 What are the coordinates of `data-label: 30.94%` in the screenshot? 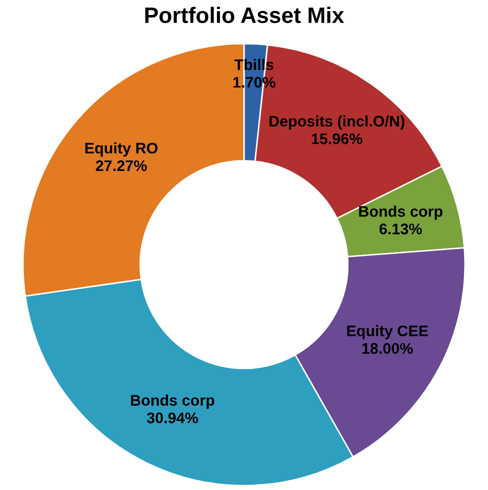 It's located at (172, 418).